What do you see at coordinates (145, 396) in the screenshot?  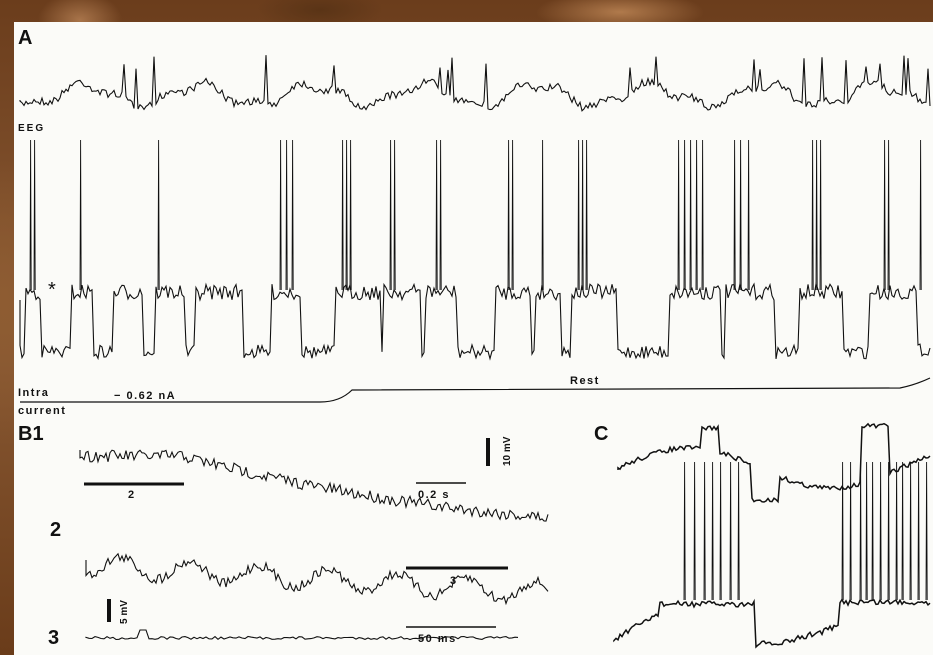 I see `current-value-label: − 0.62 nA` at bounding box center [145, 396].